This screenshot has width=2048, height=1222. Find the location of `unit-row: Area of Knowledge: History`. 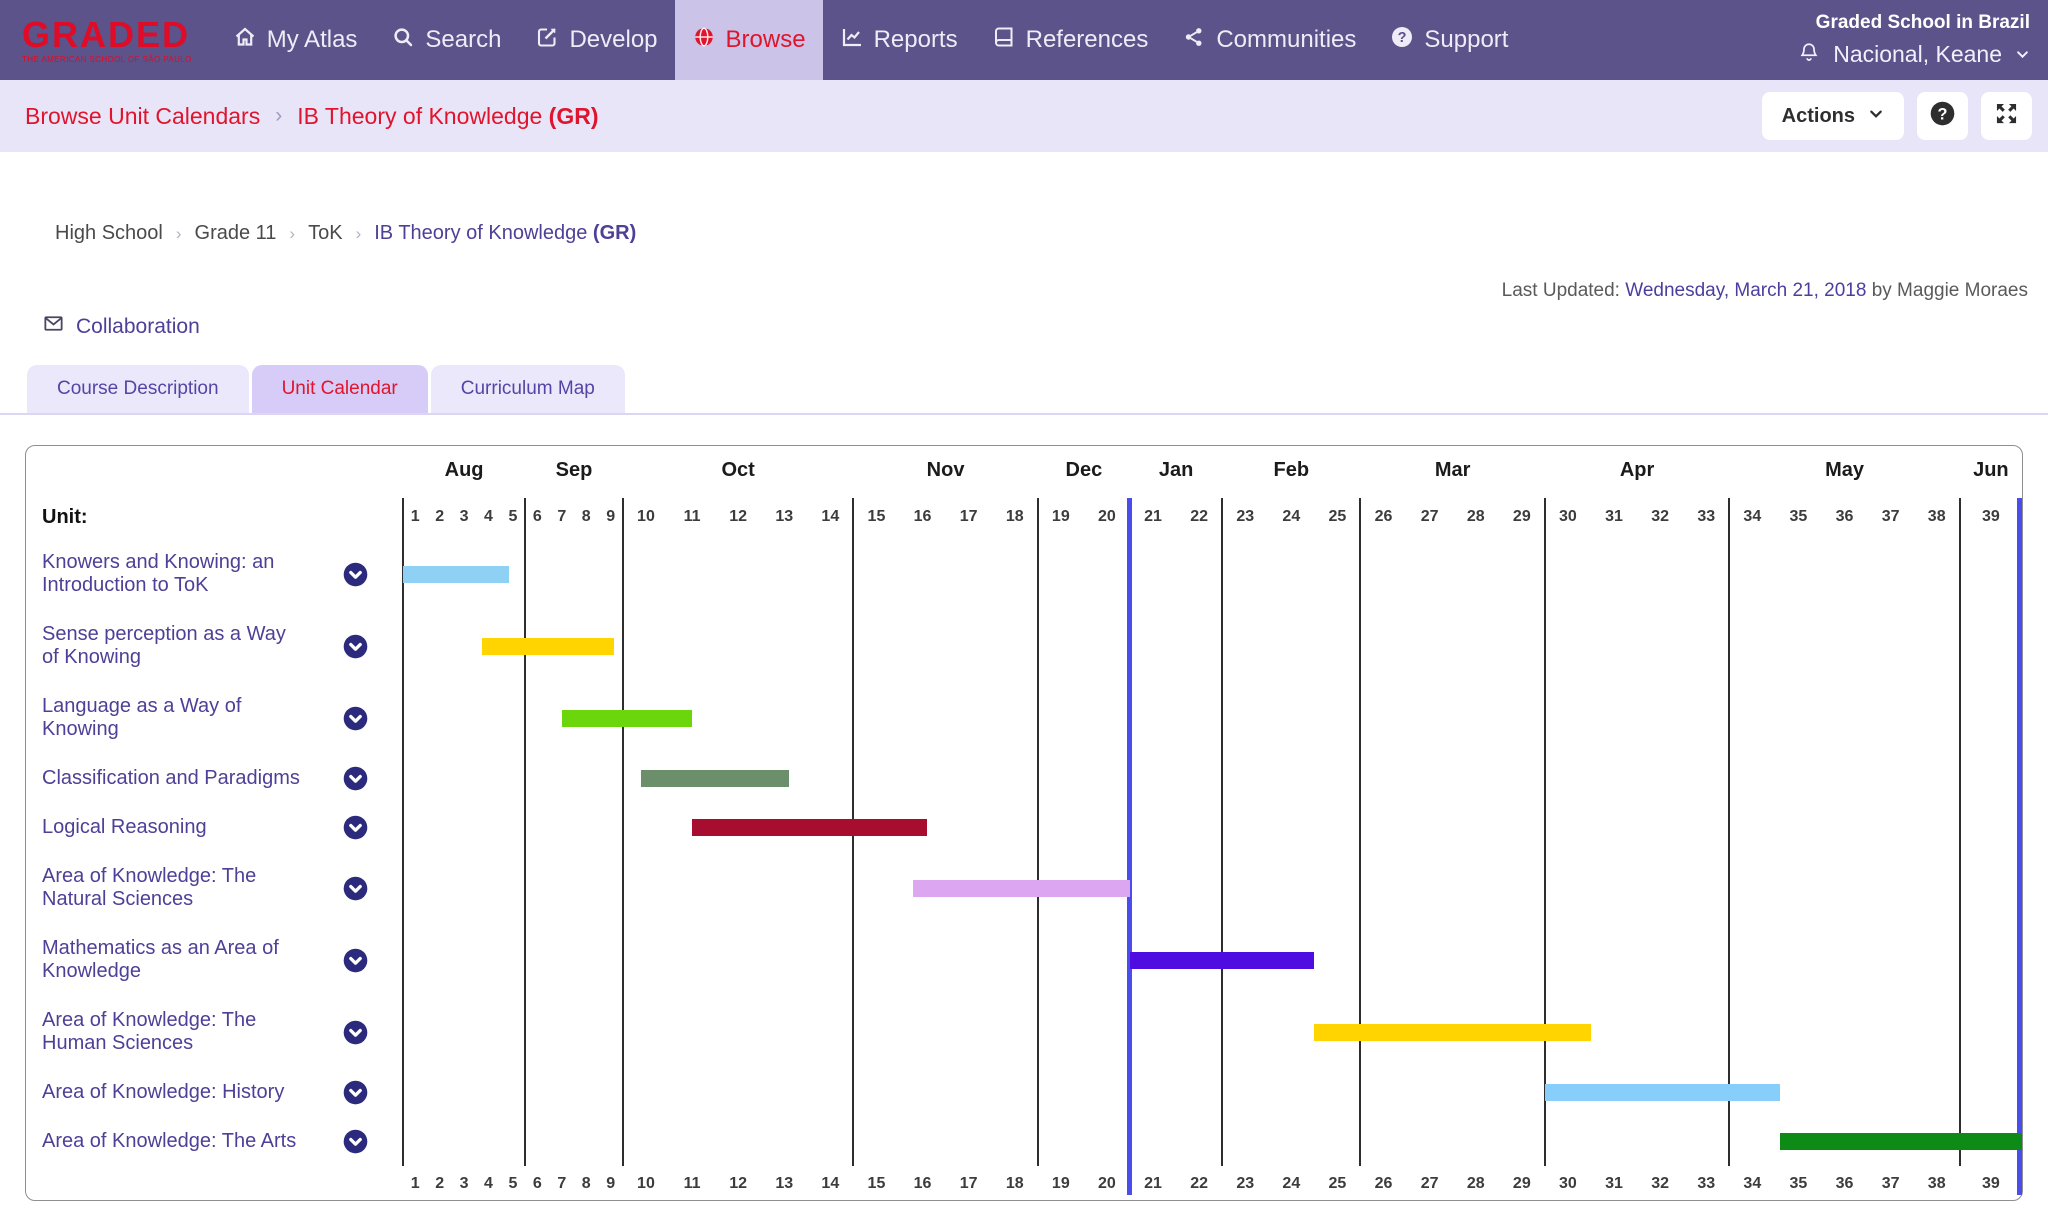

unit-row: Area of Knowledge: History is located at coordinates (214, 1092).